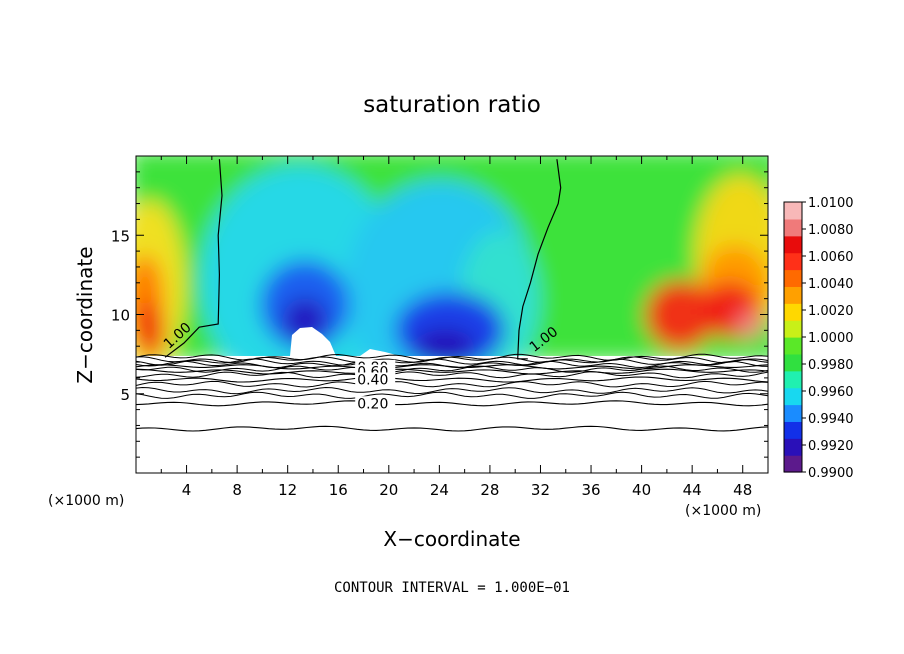 The height and width of the screenshot is (654, 904). I want to click on colorbar-label-6: 1.0020, so click(831, 311).